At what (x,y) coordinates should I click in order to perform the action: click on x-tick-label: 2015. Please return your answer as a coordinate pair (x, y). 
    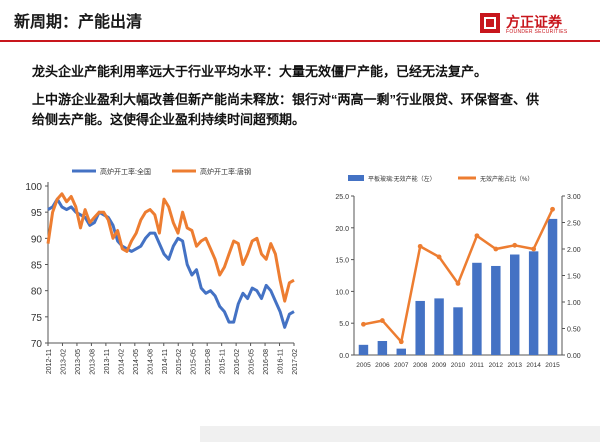
    Looking at the image, I should click on (552, 365).